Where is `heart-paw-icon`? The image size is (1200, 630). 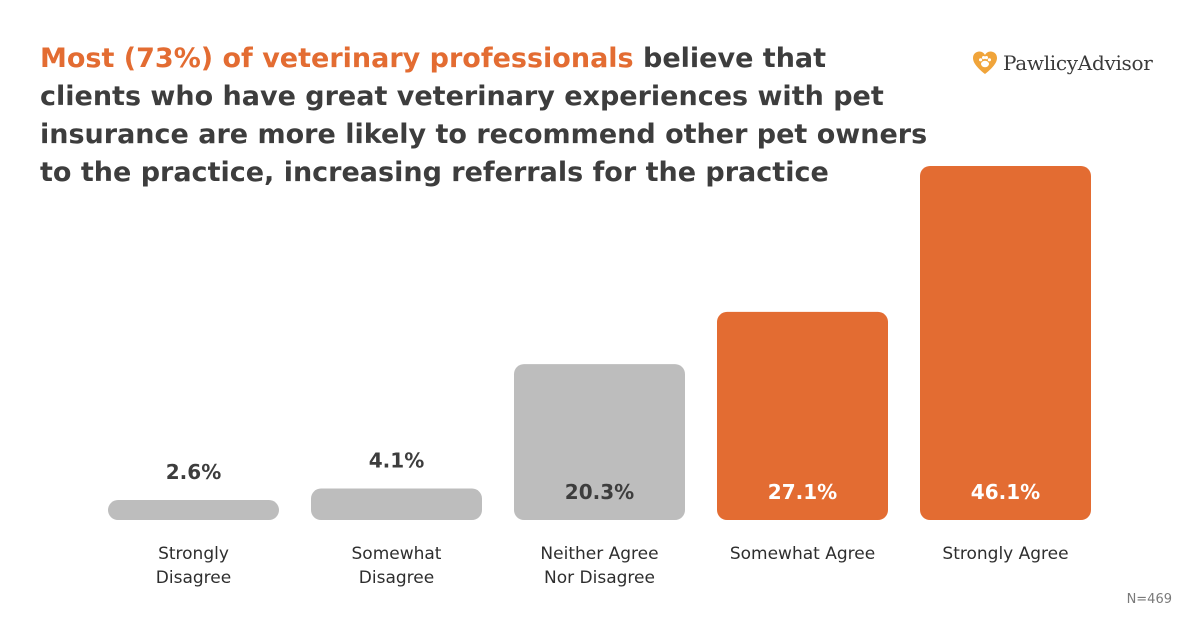 heart-paw-icon is located at coordinates (985, 62).